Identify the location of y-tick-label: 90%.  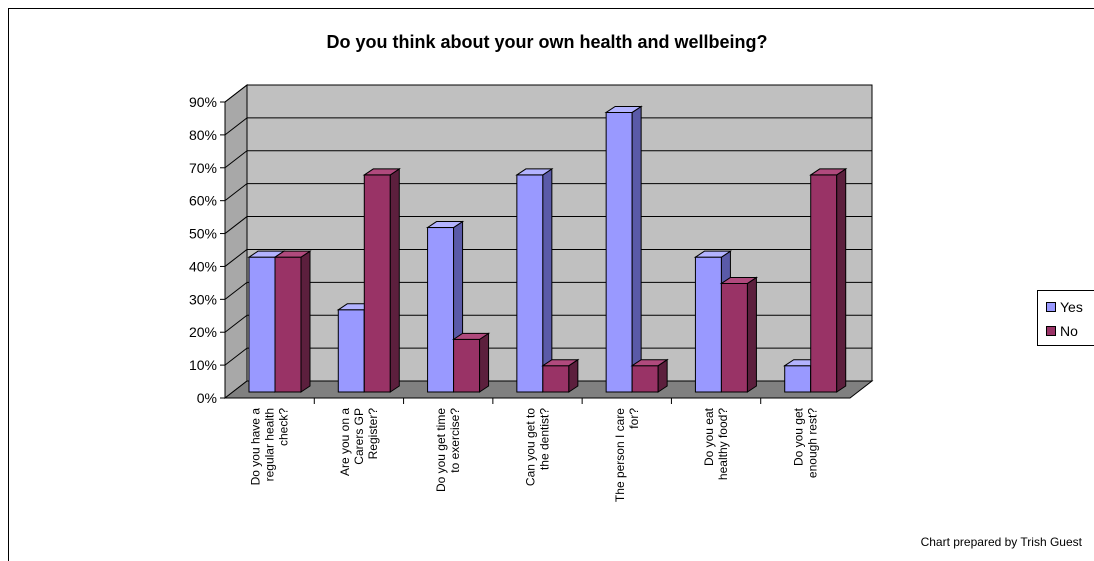
(203, 102).